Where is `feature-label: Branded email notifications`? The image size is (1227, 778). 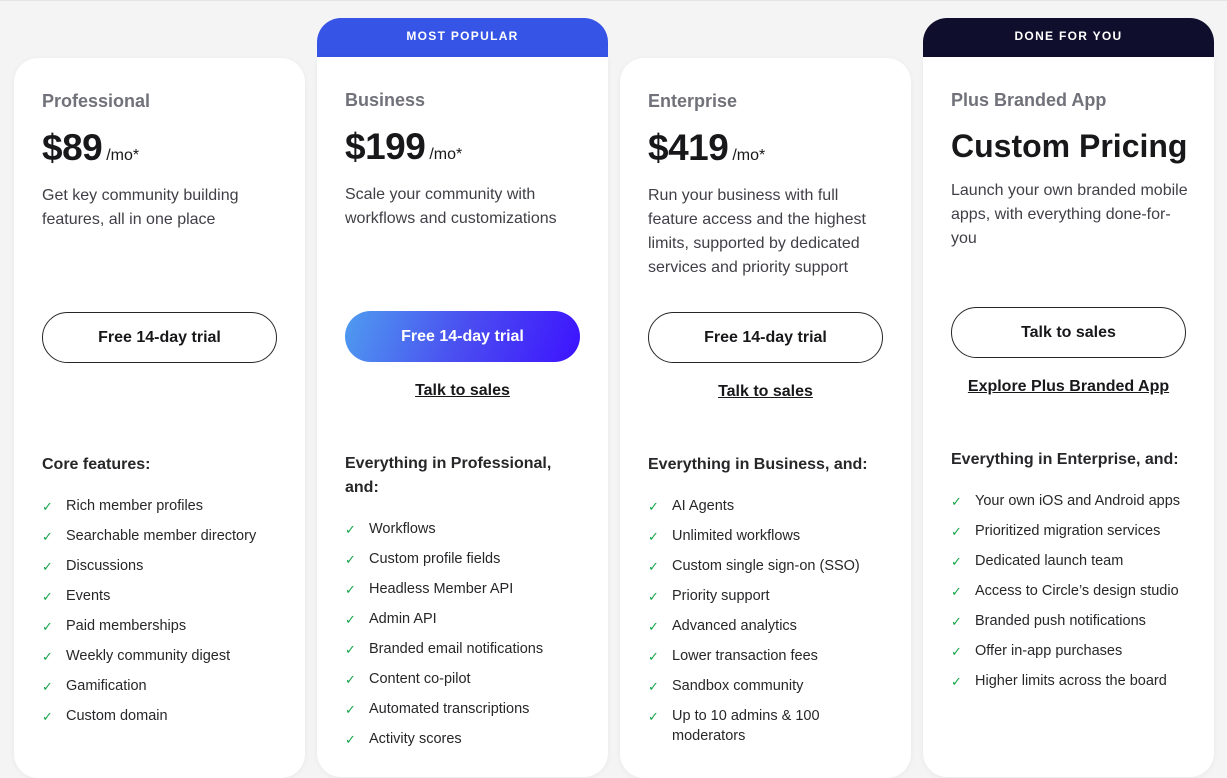 feature-label: Branded email notifications is located at coordinates (456, 649).